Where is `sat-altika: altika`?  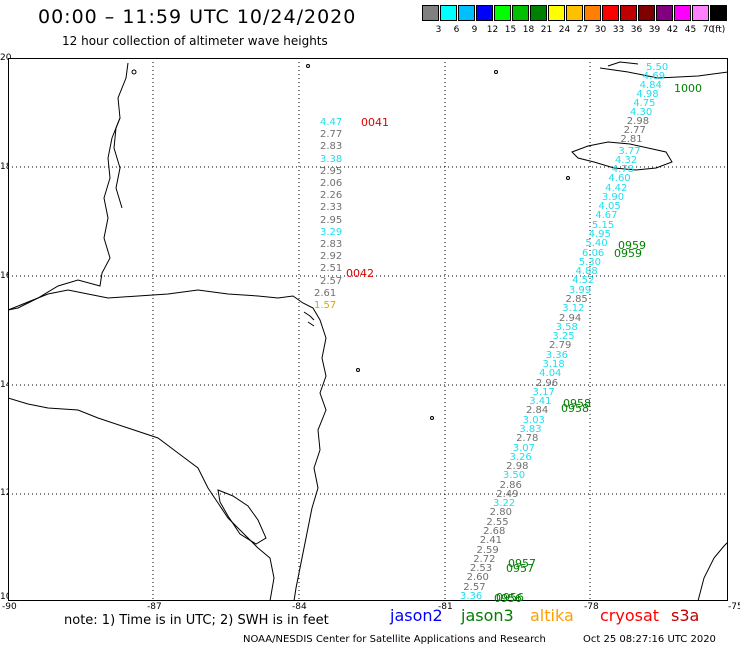
sat-altika: altika is located at coordinates (552, 615).